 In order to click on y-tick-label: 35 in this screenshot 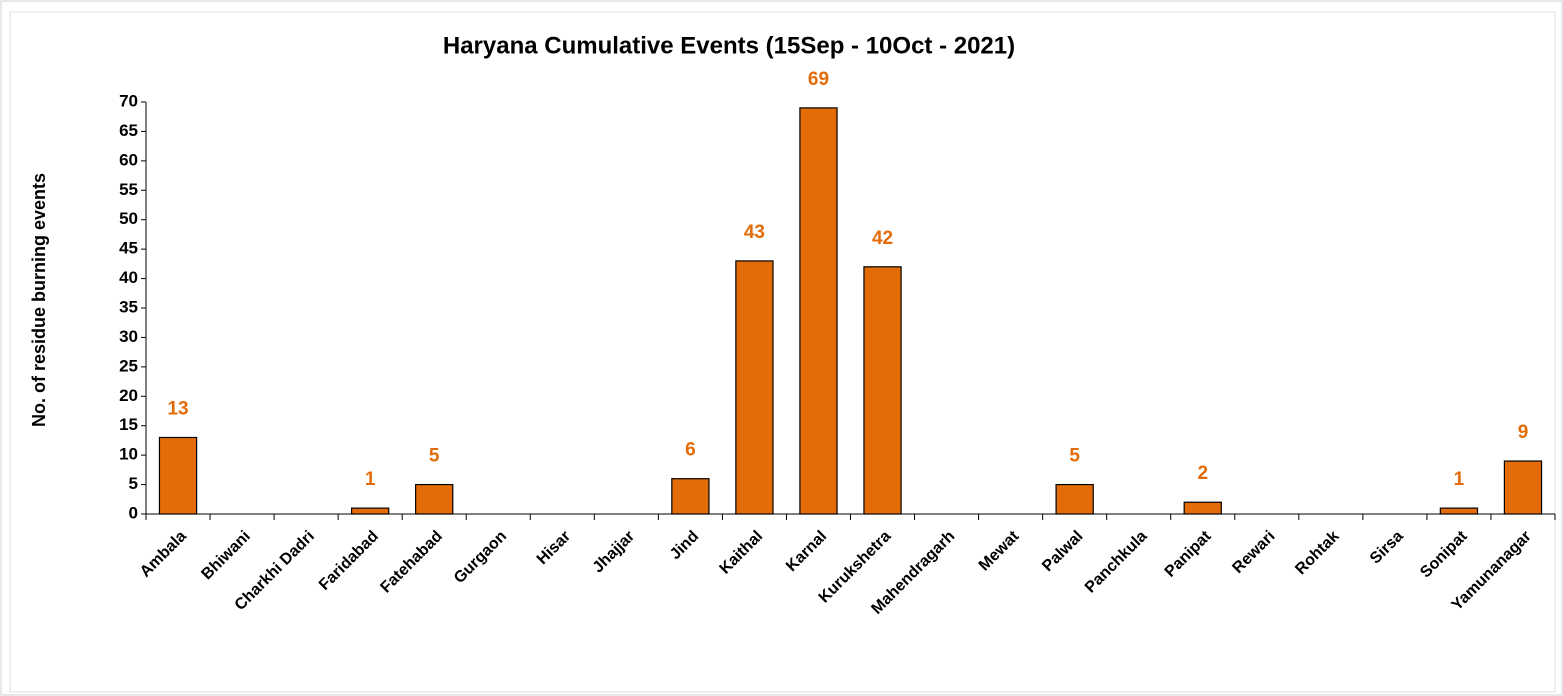, I will do `click(128, 306)`.